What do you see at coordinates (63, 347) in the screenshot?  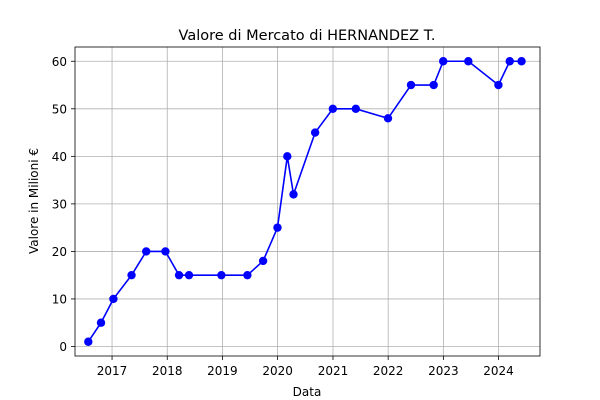 I see `y-tick-label: 0` at bounding box center [63, 347].